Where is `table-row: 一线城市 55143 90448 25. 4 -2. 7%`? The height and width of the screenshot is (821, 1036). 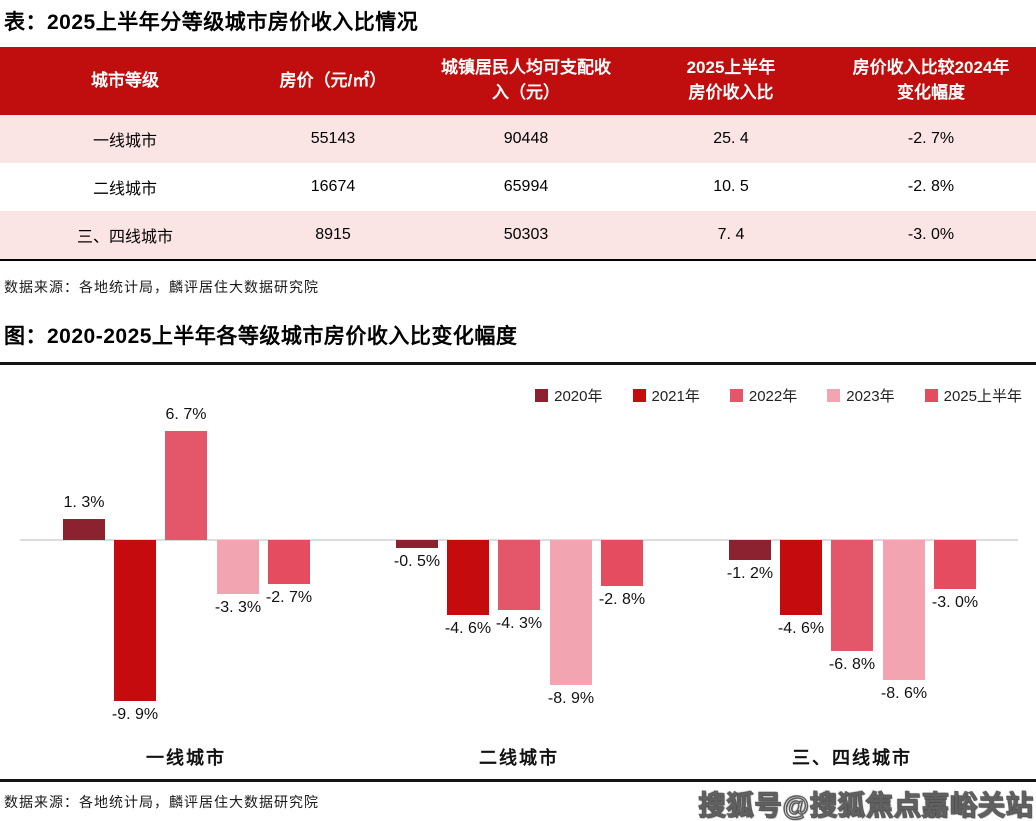 table-row: 一线城市 55143 90448 25. 4 -2. 7% is located at coordinates (518, 139).